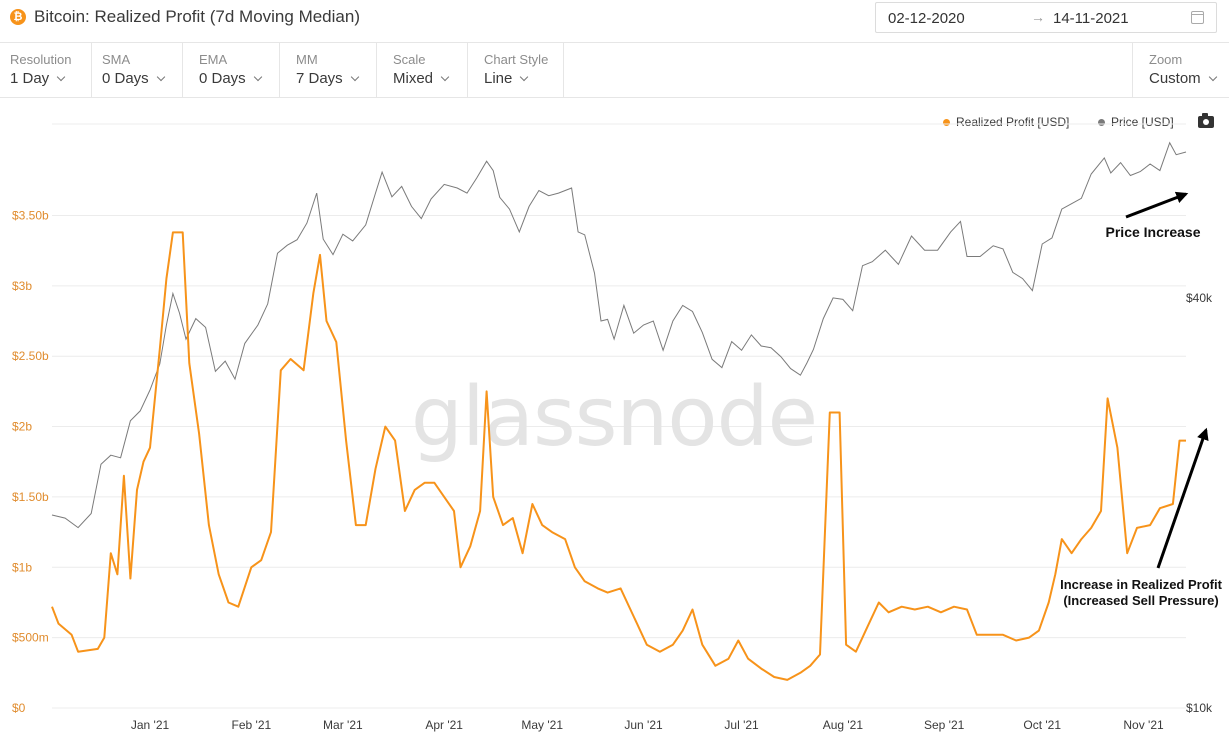 This screenshot has width=1229, height=744. I want to click on legend-item-price: Price [USD], so click(1136, 122).